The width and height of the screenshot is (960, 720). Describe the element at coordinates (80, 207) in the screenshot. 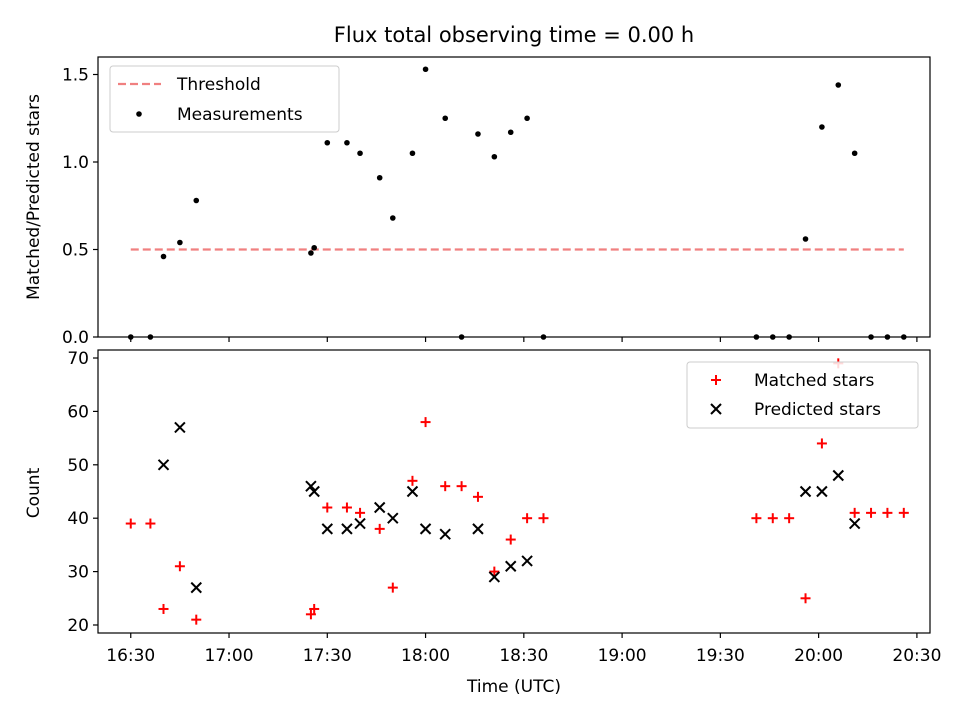

I see `ratio-y-ticks: 0.0 0.5 1.0 1.5` at that location.